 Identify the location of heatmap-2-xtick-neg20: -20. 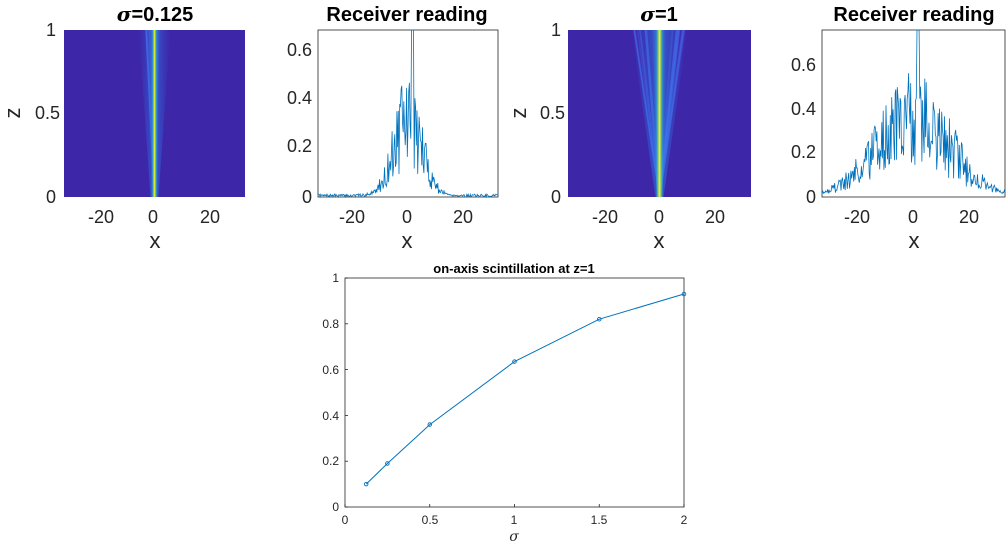
(605, 217).